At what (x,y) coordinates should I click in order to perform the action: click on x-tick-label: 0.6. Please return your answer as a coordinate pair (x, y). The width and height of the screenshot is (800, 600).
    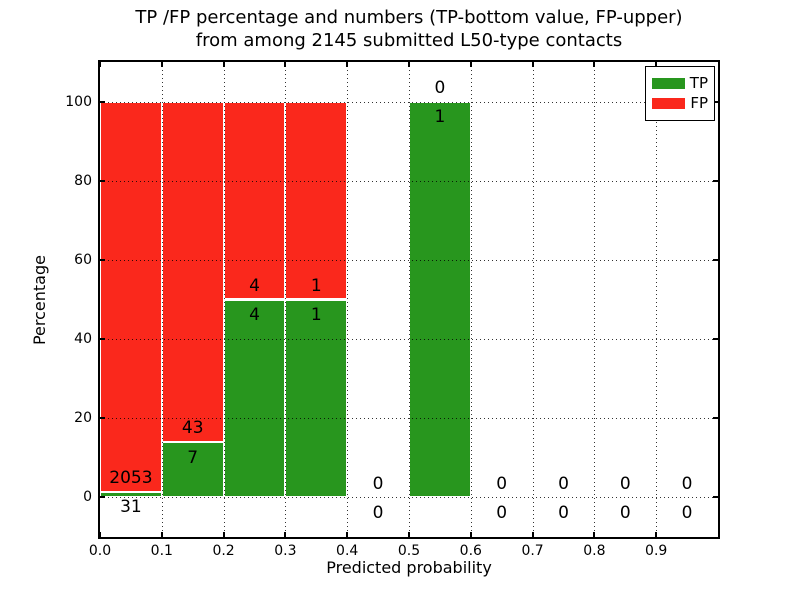
    Looking at the image, I should click on (470, 551).